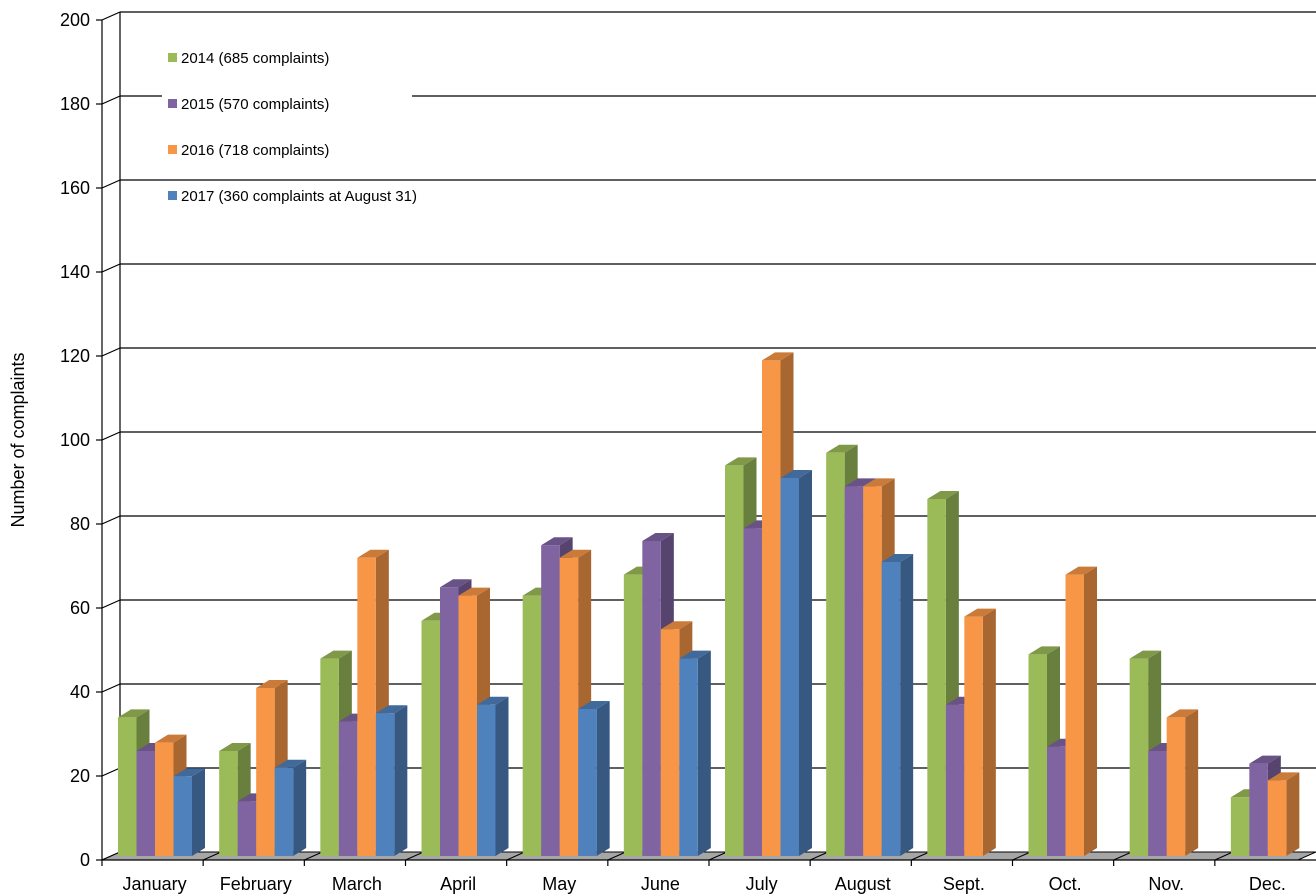  I want to click on legend-entry: 2017 (360 complaints at August 31), so click(337, 195).